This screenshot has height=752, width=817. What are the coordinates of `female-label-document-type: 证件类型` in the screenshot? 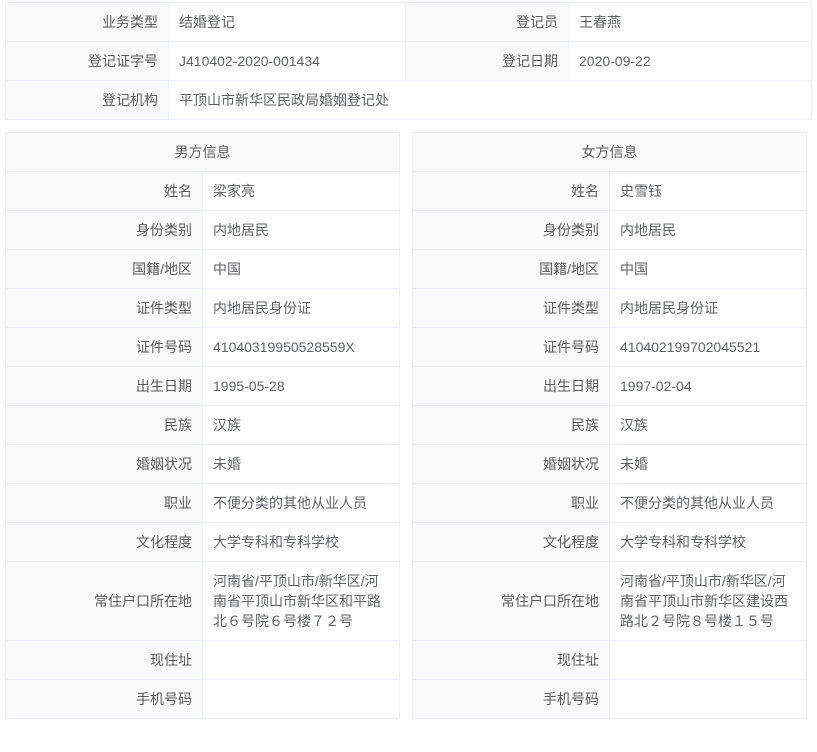 It's located at (511, 308).